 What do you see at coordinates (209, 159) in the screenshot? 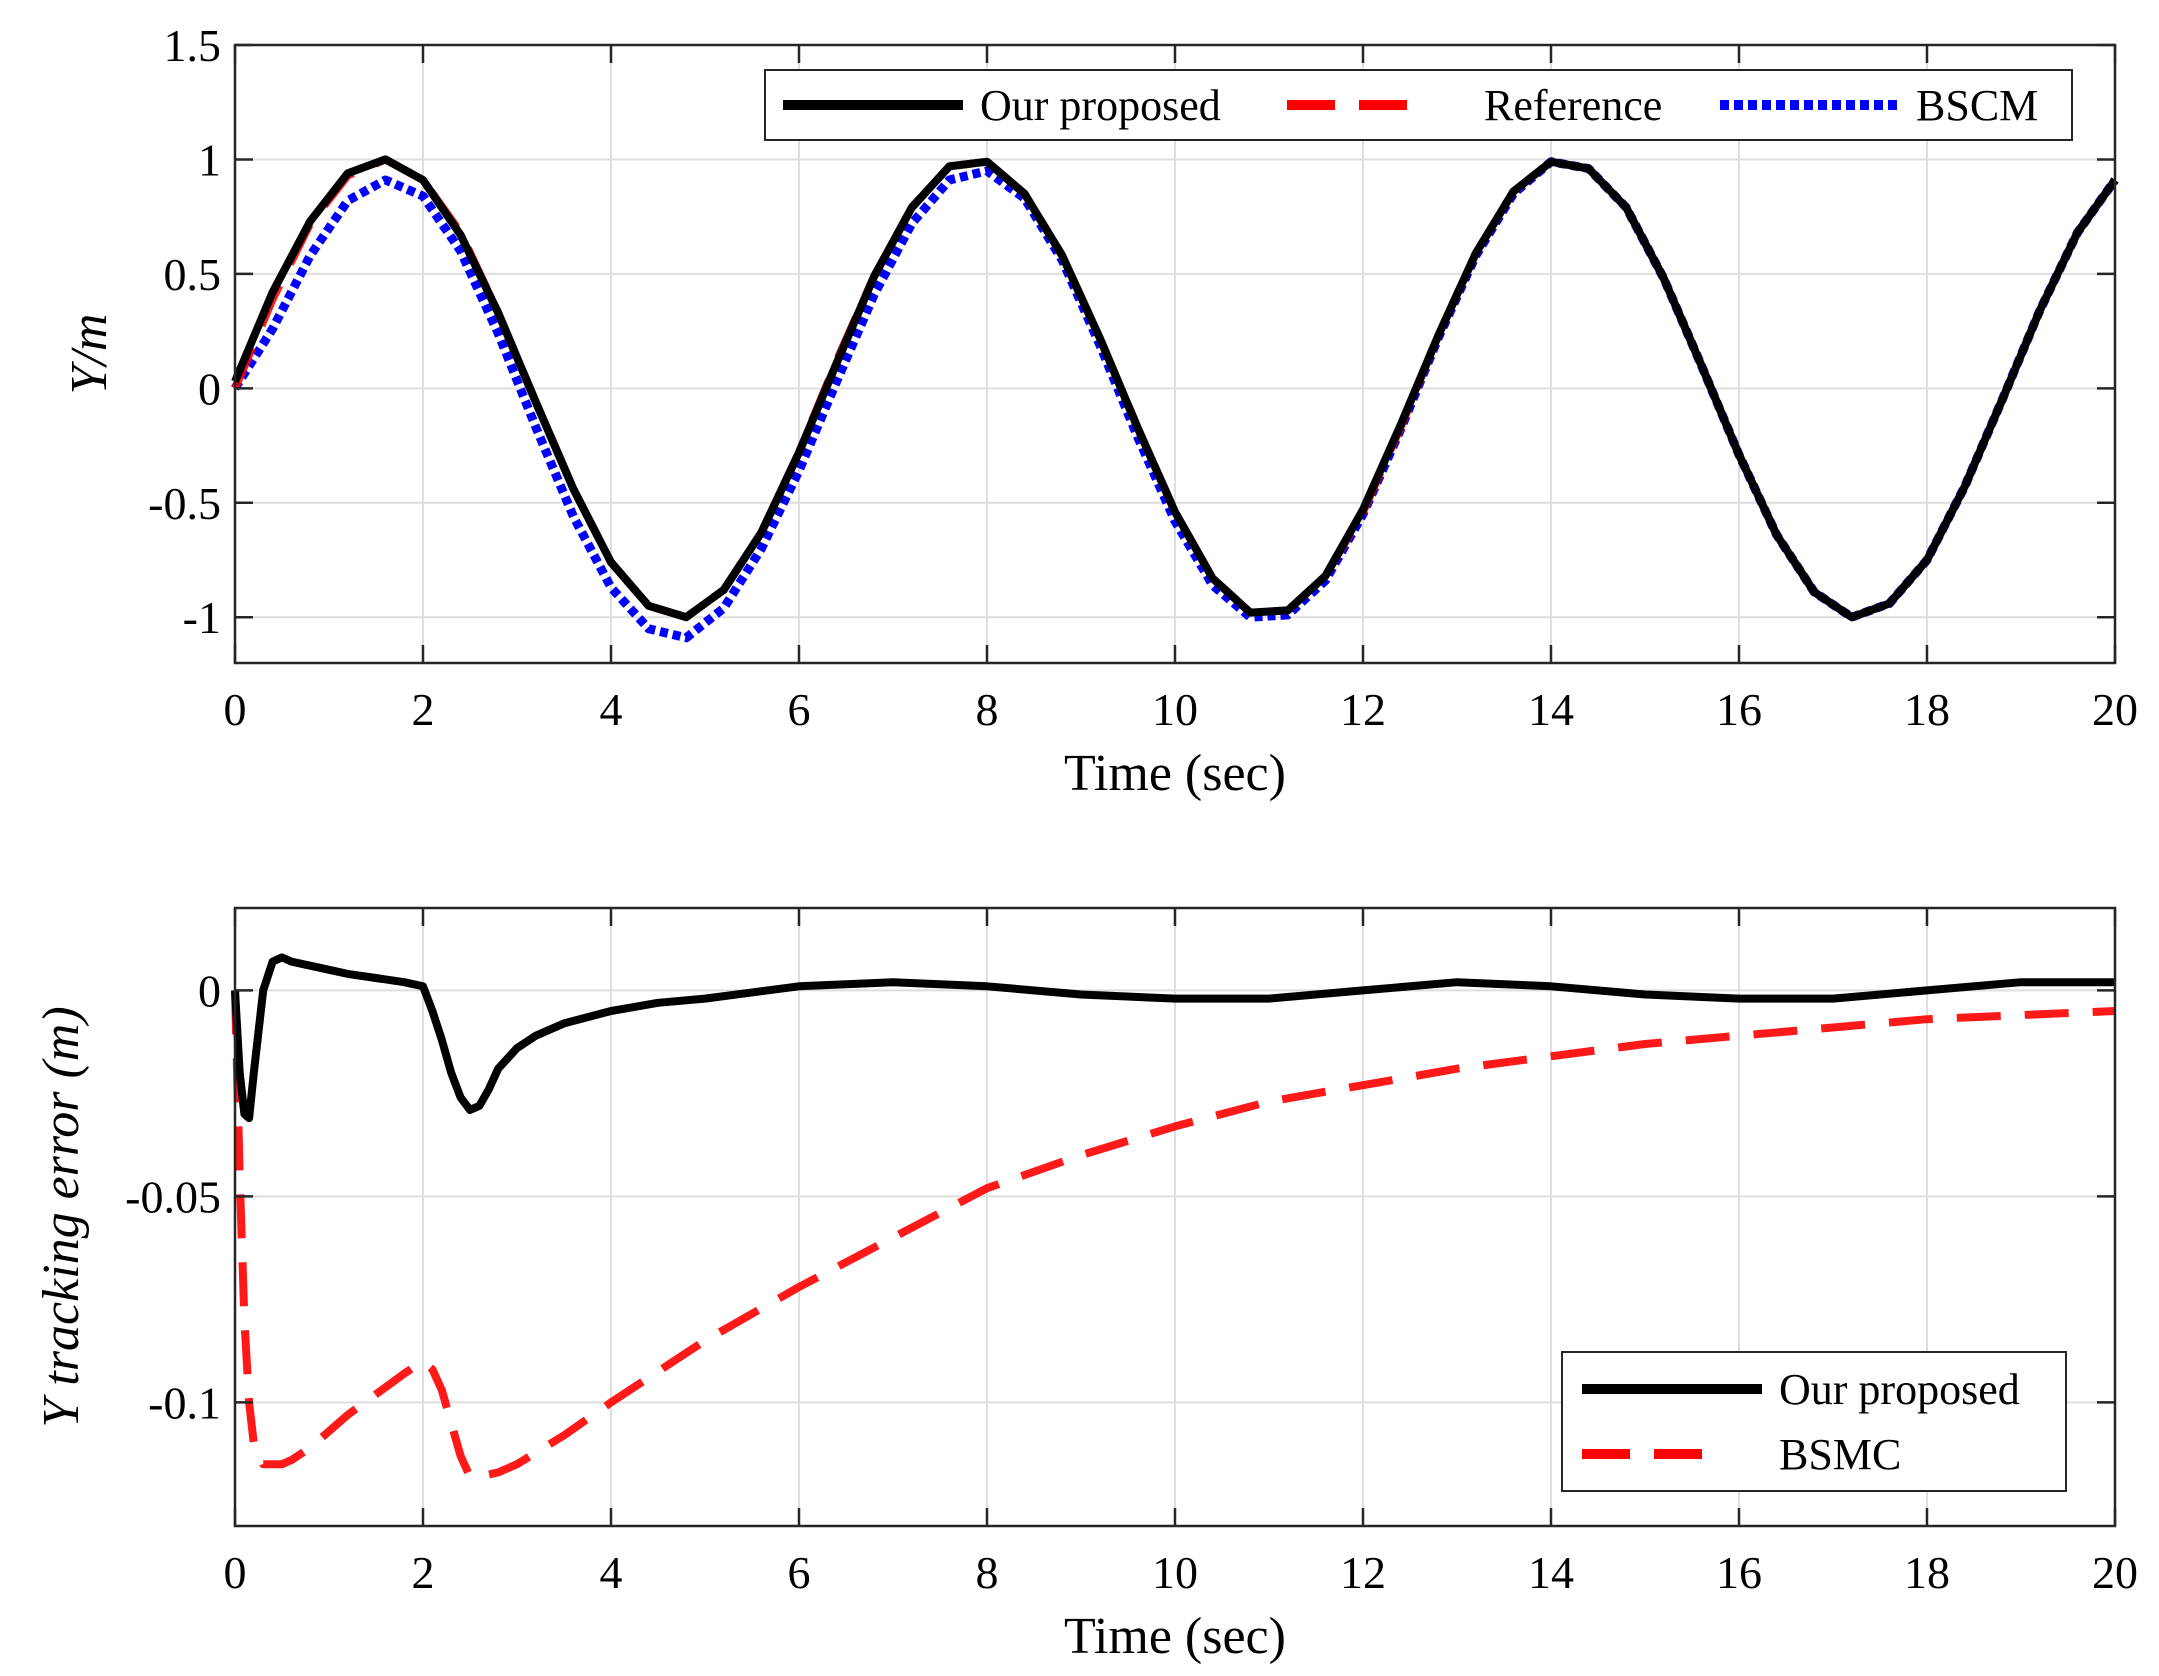
I see `top-y-tick-label: 1` at bounding box center [209, 159].